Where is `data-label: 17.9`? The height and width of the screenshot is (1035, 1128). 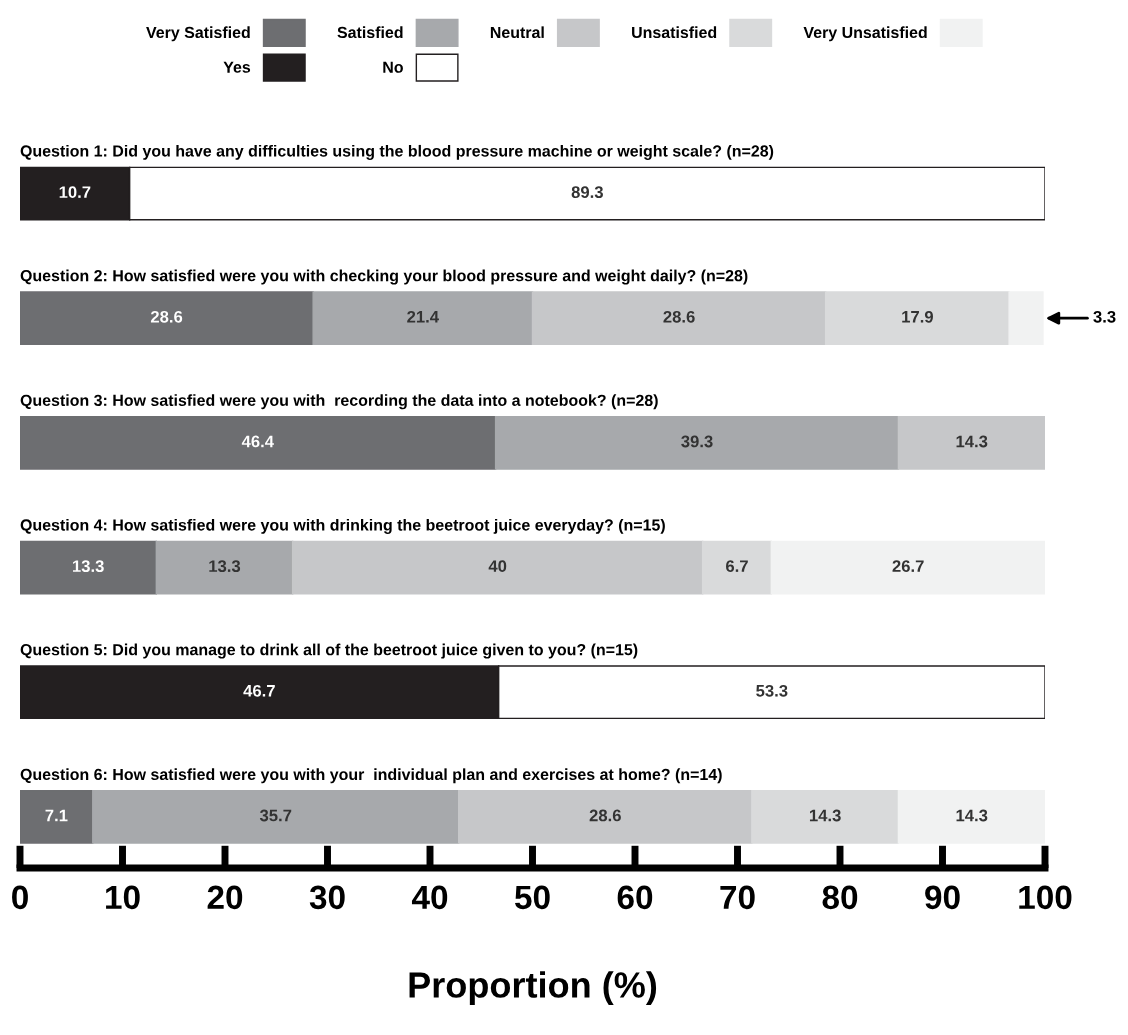 data-label: 17.9 is located at coordinates (917, 316).